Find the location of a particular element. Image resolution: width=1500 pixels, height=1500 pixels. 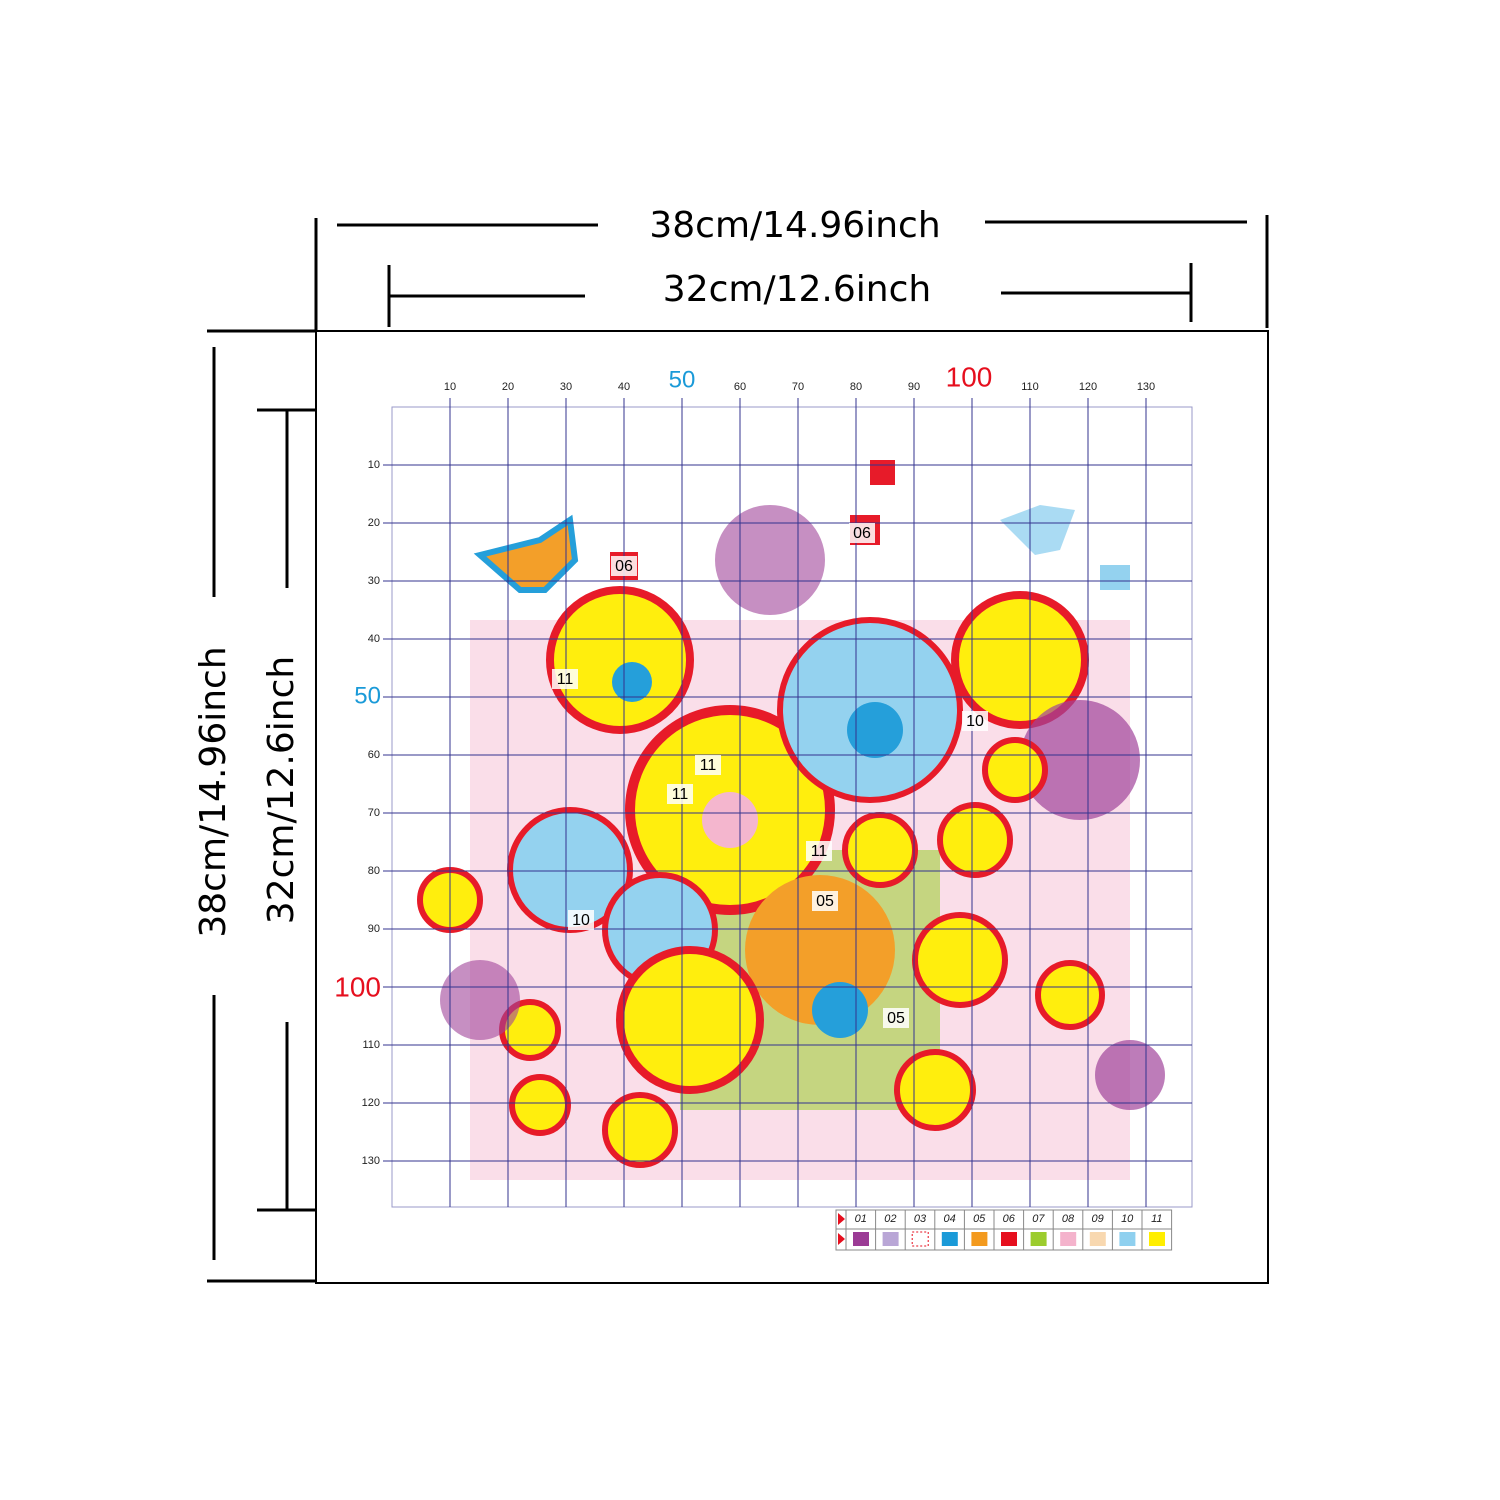

x-tick-label: 10 is located at coordinates (450, 387).